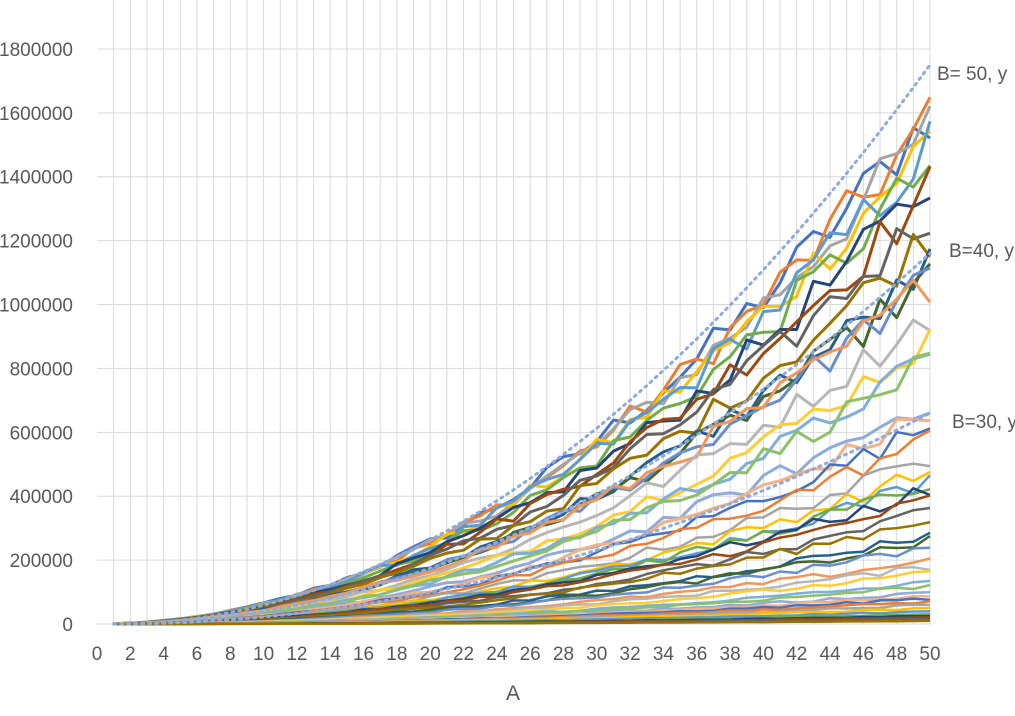 The height and width of the screenshot is (716, 1015). I want to click on x-tick-label: 10, so click(263, 654).